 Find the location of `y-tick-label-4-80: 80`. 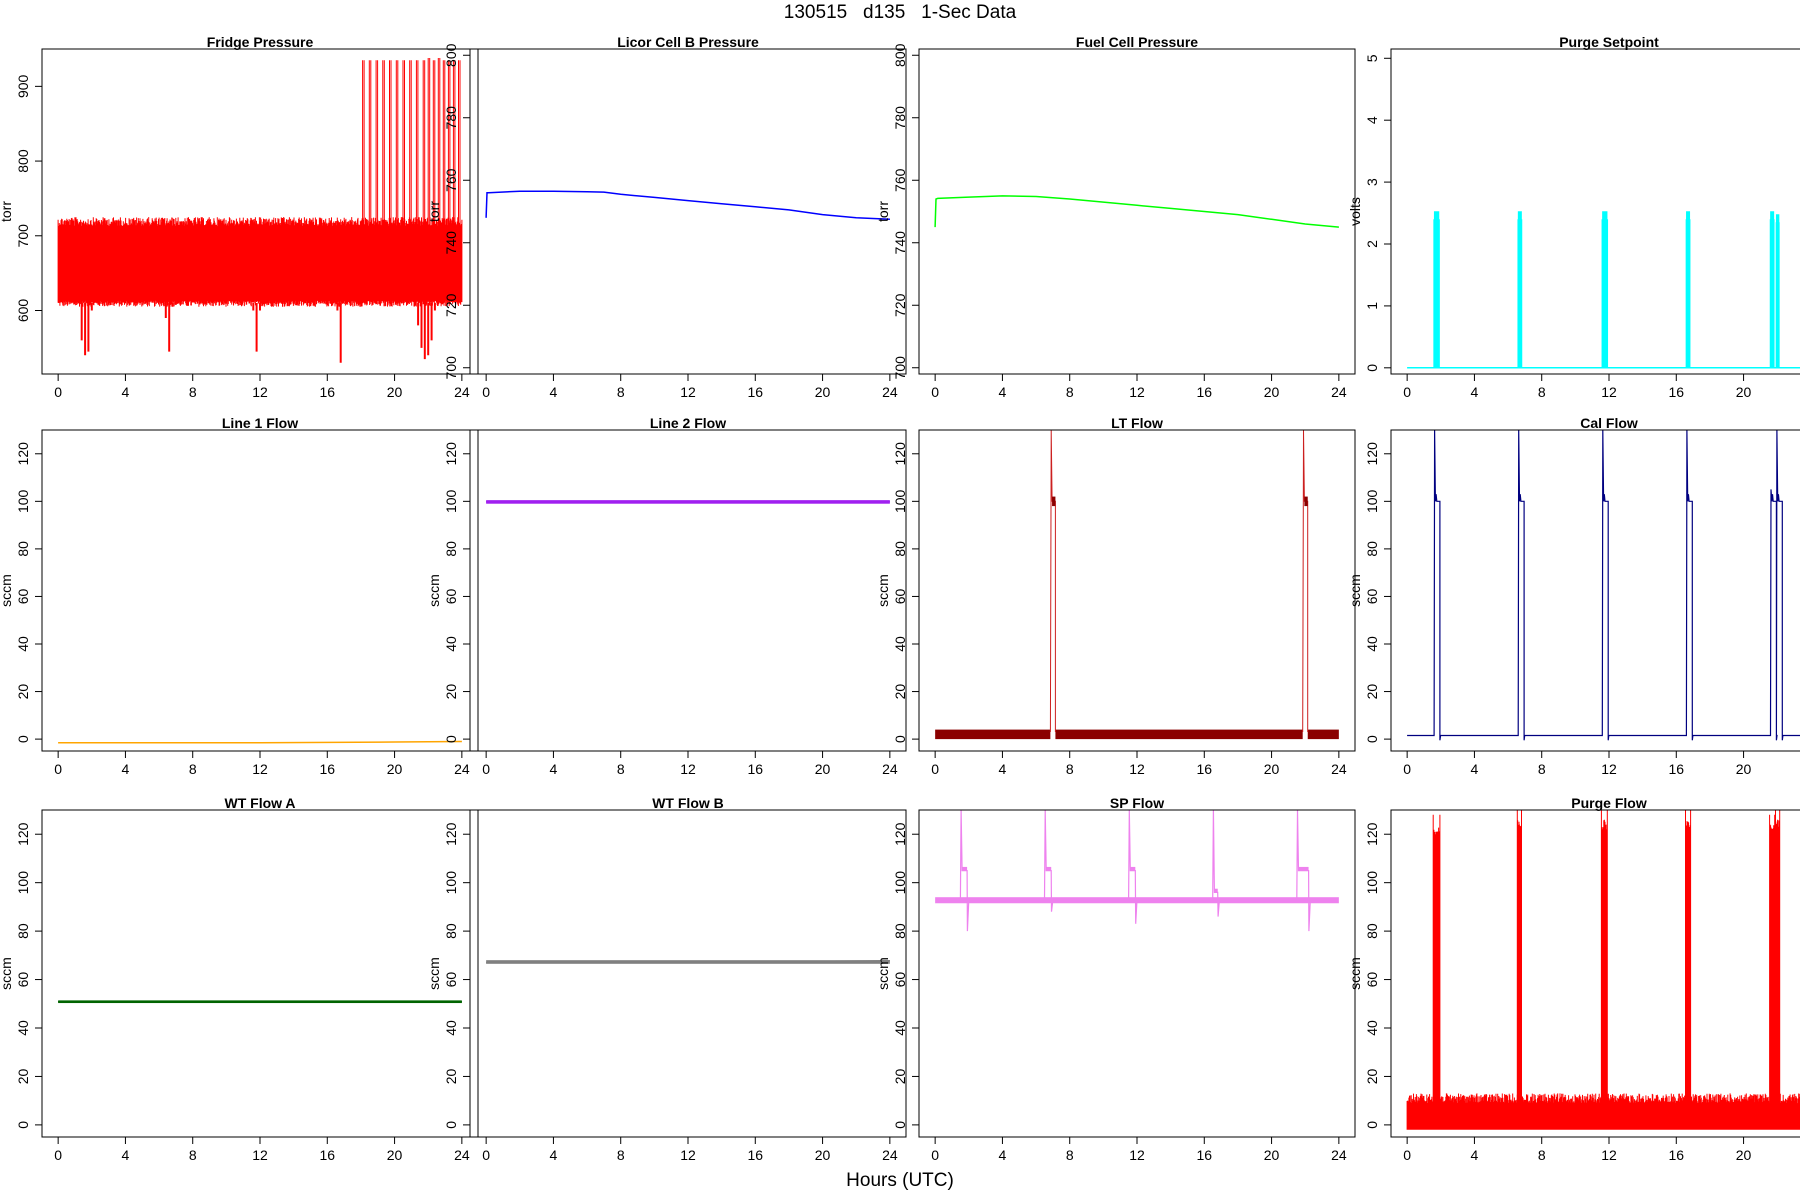

y-tick-label-4-80: 80 is located at coordinates (23, 549).